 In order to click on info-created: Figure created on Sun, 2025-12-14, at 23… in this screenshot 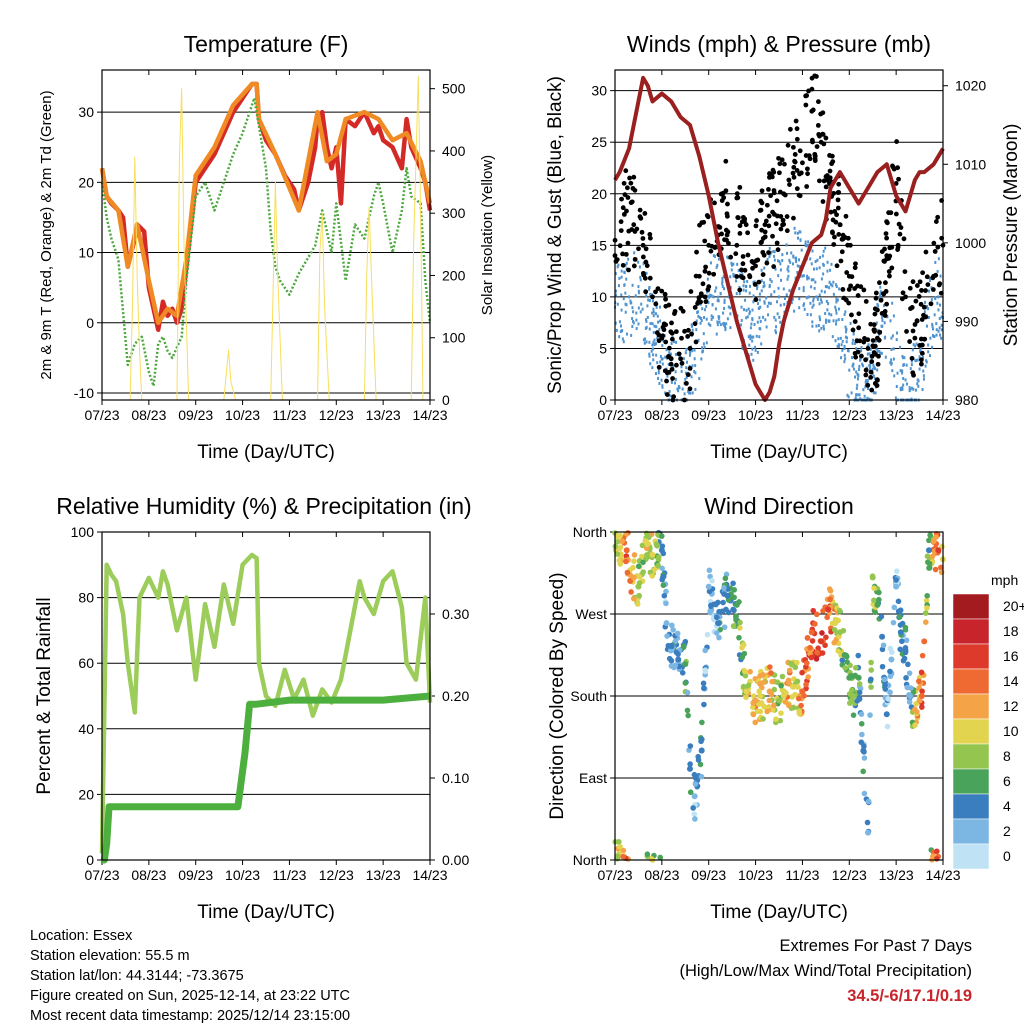, I will do `click(190, 996)`.